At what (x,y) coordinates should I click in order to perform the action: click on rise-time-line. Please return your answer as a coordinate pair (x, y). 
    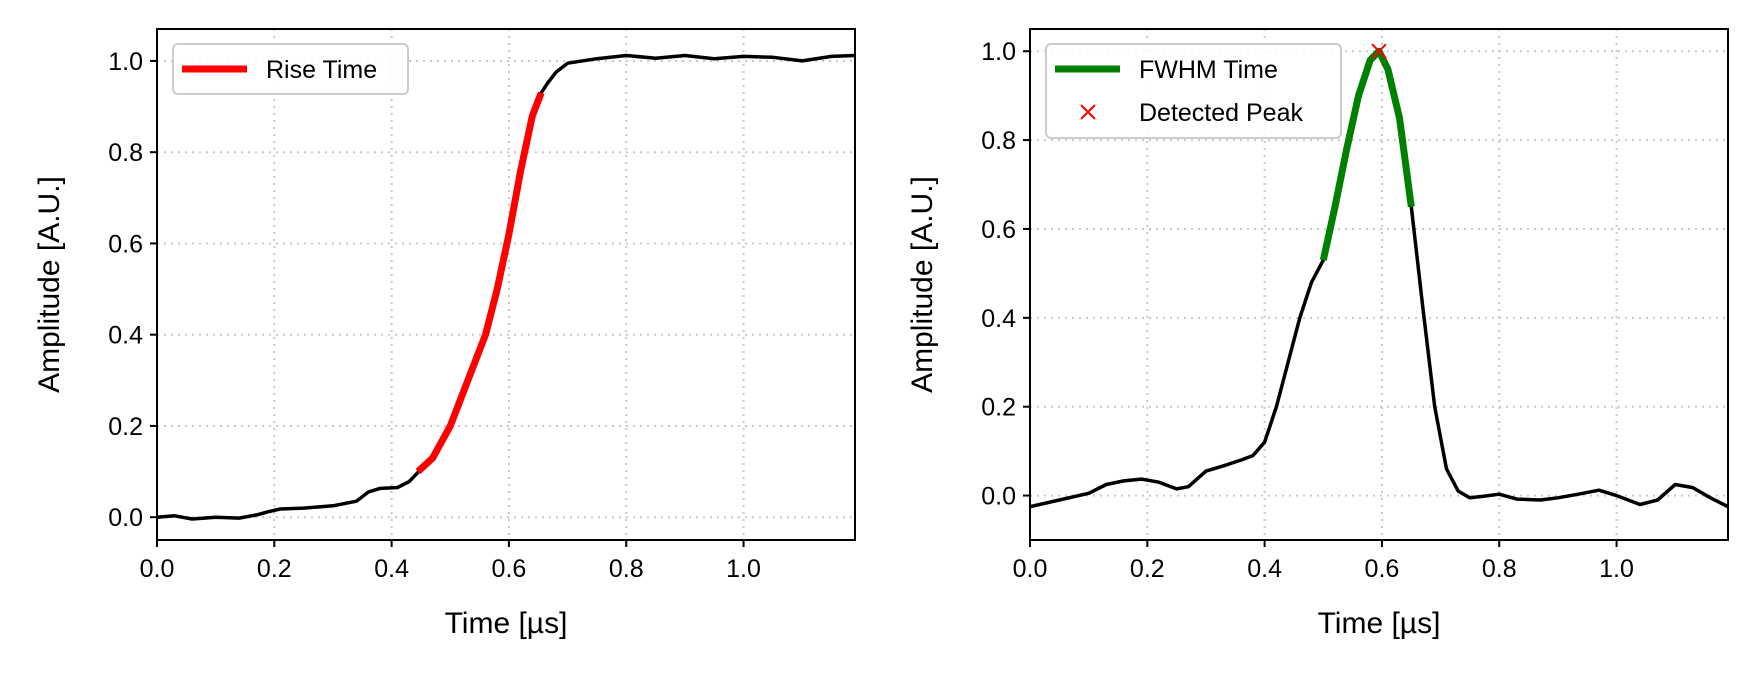
    Looking at the image, I should click on (480, 283).